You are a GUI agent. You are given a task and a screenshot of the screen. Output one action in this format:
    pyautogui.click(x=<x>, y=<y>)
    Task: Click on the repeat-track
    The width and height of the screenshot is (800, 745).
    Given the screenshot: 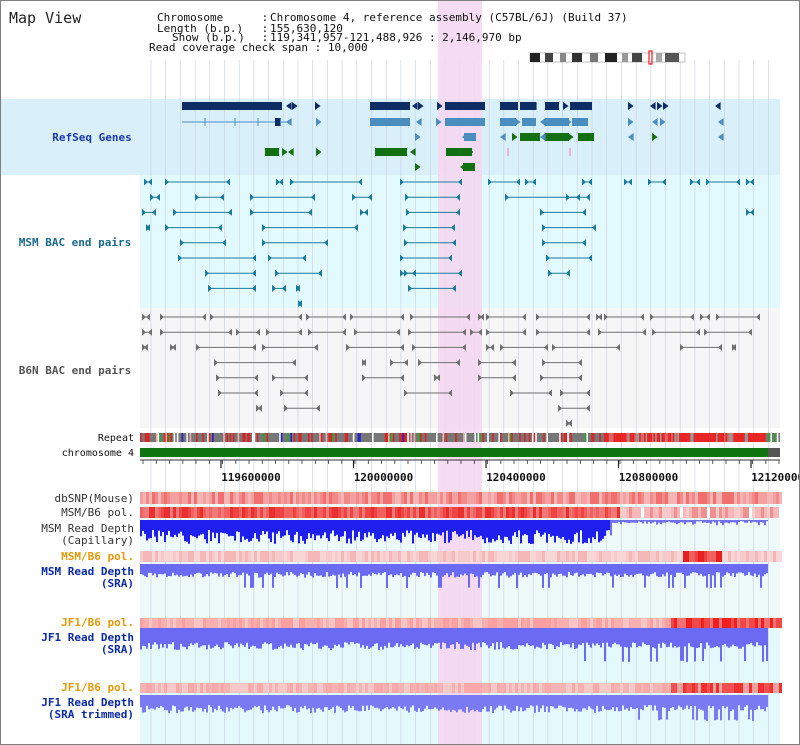 What is the action you would take?
    pyautogui.click(x=460, y=437)
    